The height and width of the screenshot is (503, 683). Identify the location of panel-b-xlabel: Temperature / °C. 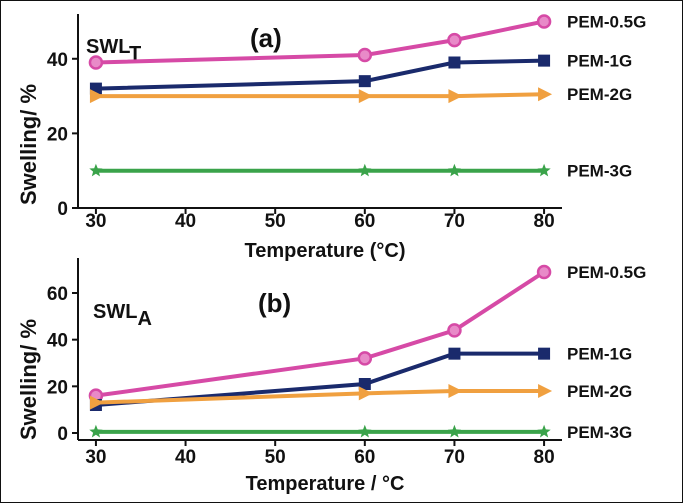
(325, 484).